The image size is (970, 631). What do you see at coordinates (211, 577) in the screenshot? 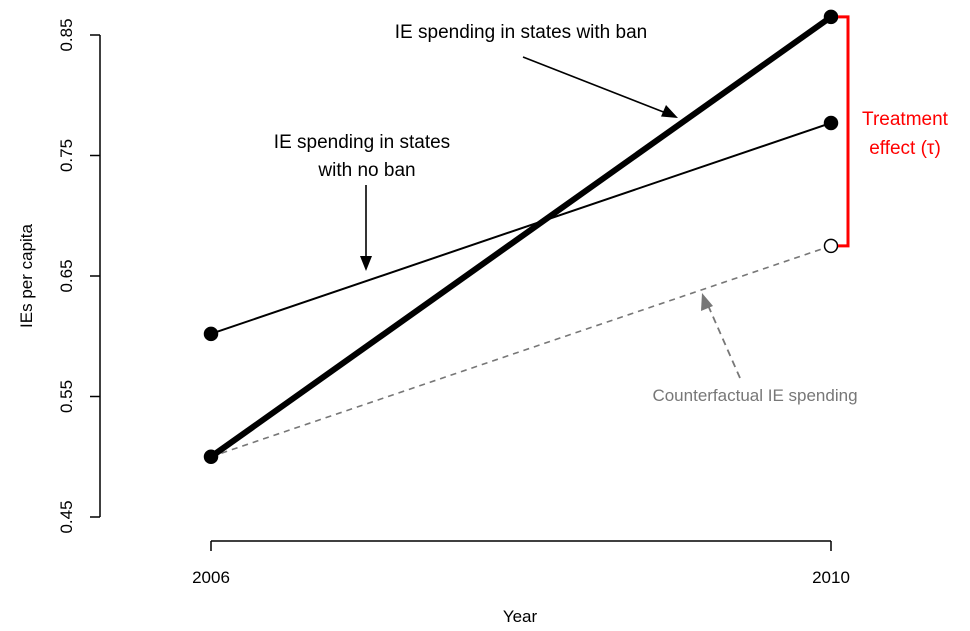
I see `x-tick-label: 2006` at bounding box center [211, 577].